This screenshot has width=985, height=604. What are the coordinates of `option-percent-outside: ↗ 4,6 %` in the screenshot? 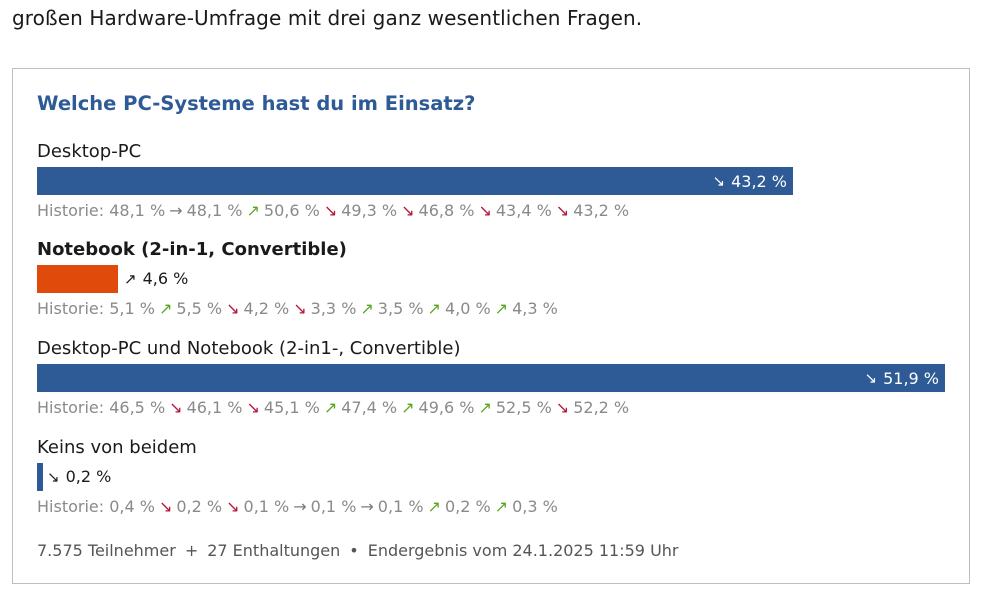 It's located at (156, 279).